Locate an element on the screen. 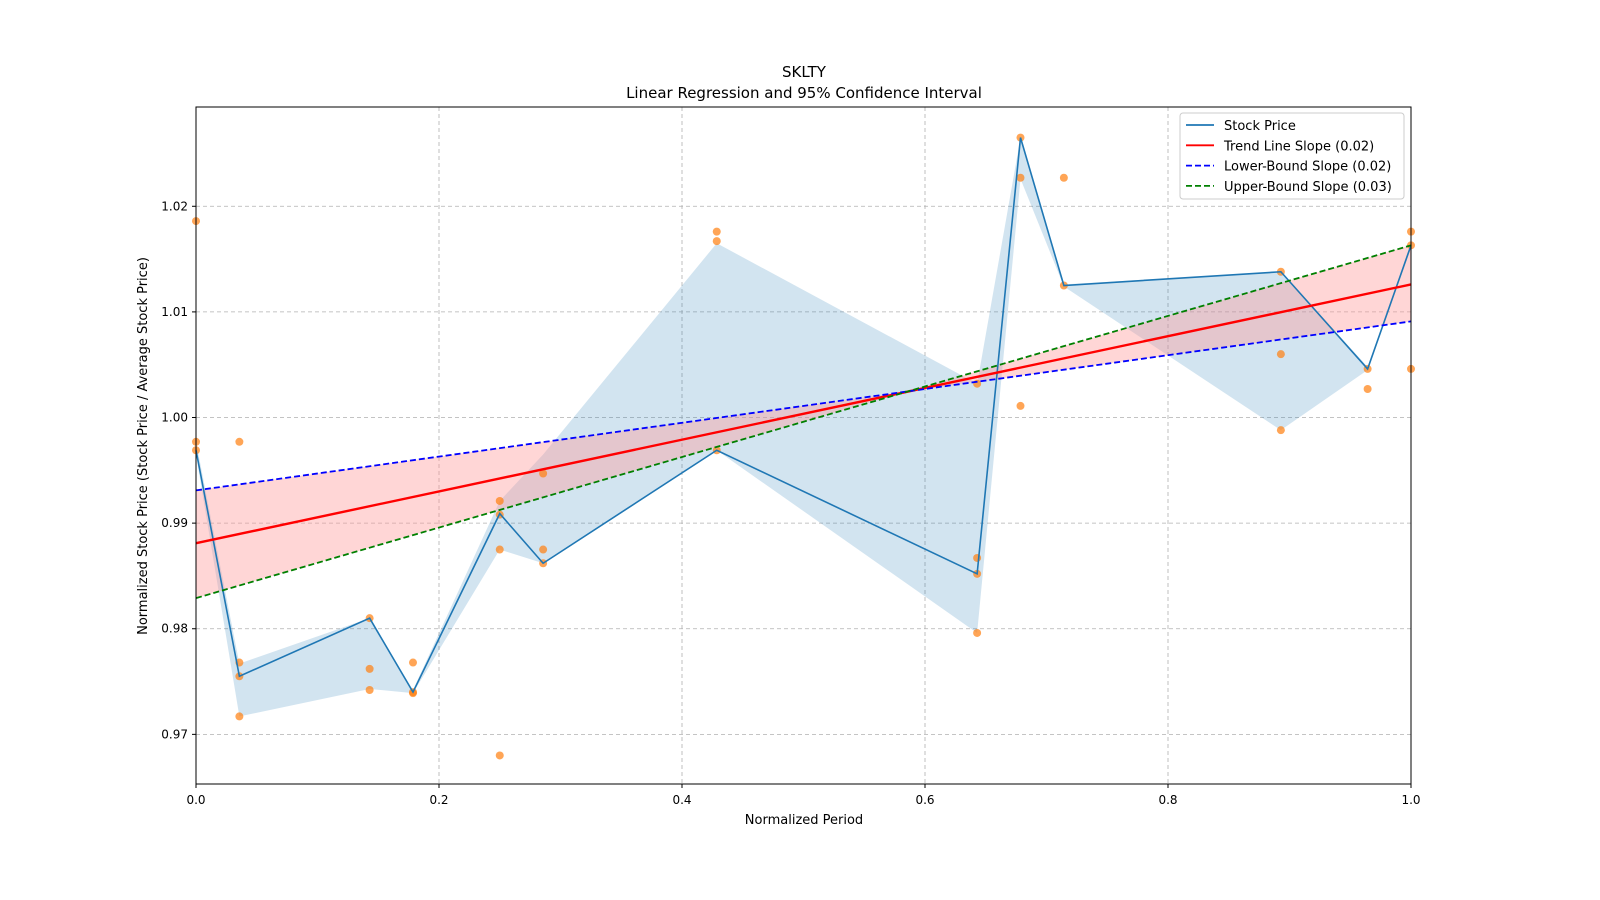 The height and width of the screenshot is (900, 1600). y-tick-label: 0.97 is located at coordinates (174, 734).